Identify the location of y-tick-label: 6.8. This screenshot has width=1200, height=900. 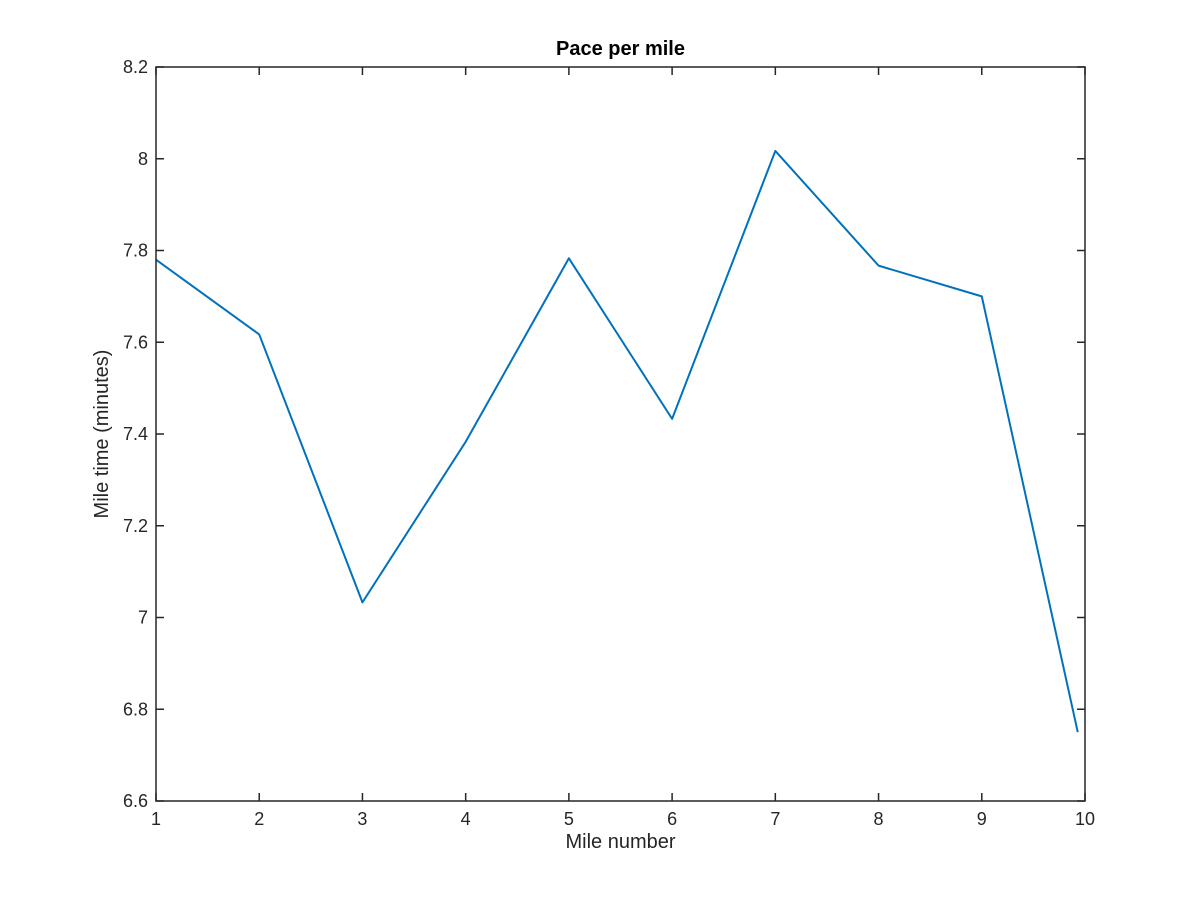
(135, 709).